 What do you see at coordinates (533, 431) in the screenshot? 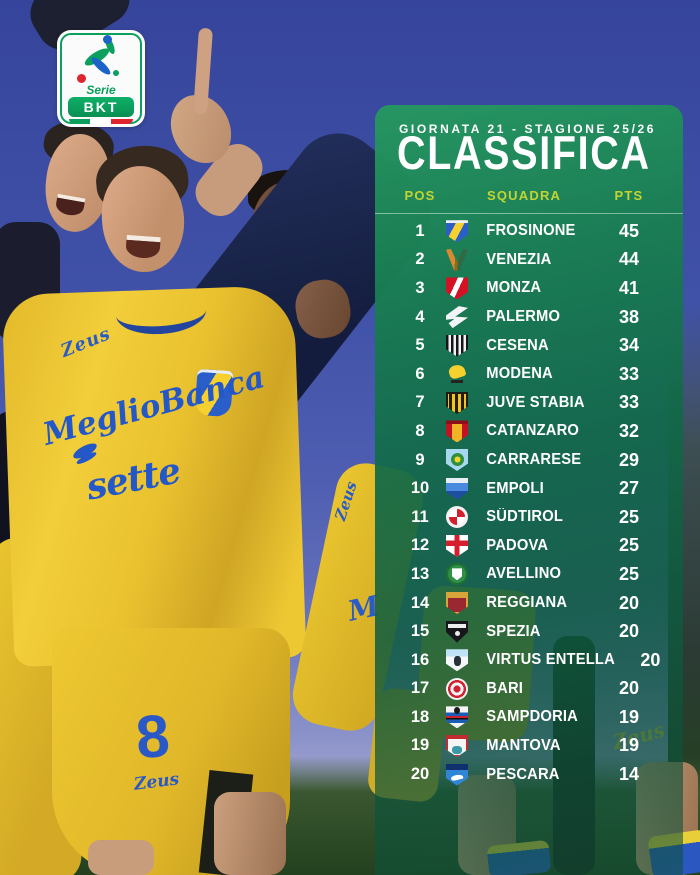
I see `row-team: CATANZARO` at bounding box center [533, 431].